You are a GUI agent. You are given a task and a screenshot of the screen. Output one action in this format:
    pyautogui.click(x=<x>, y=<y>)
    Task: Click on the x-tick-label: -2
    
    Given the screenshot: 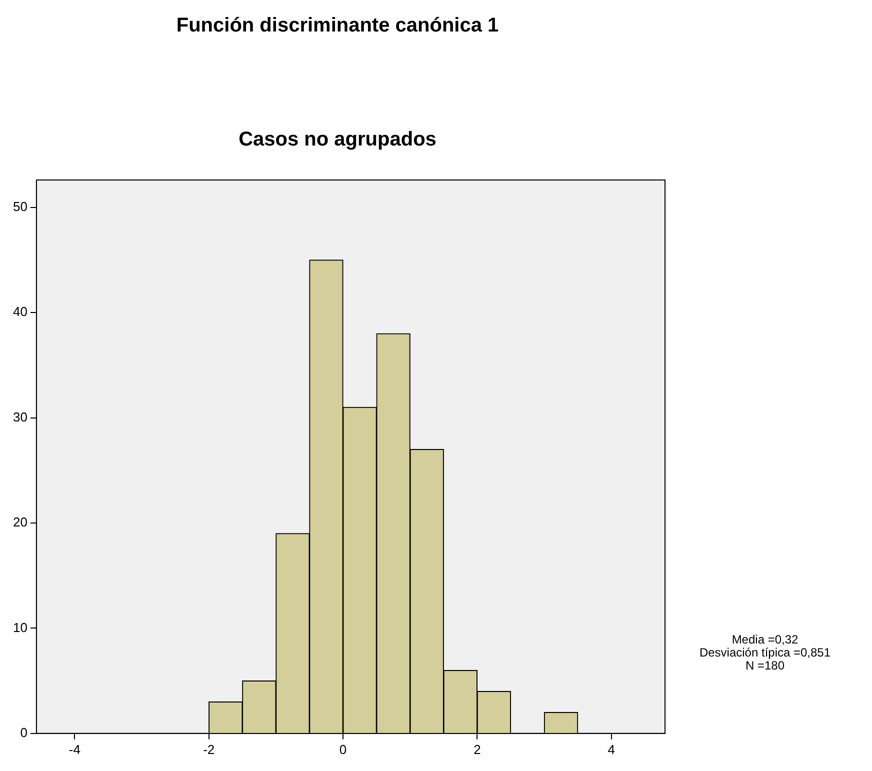 What is the action you would take?
    pyautogui.click(x=209, y=749)
    